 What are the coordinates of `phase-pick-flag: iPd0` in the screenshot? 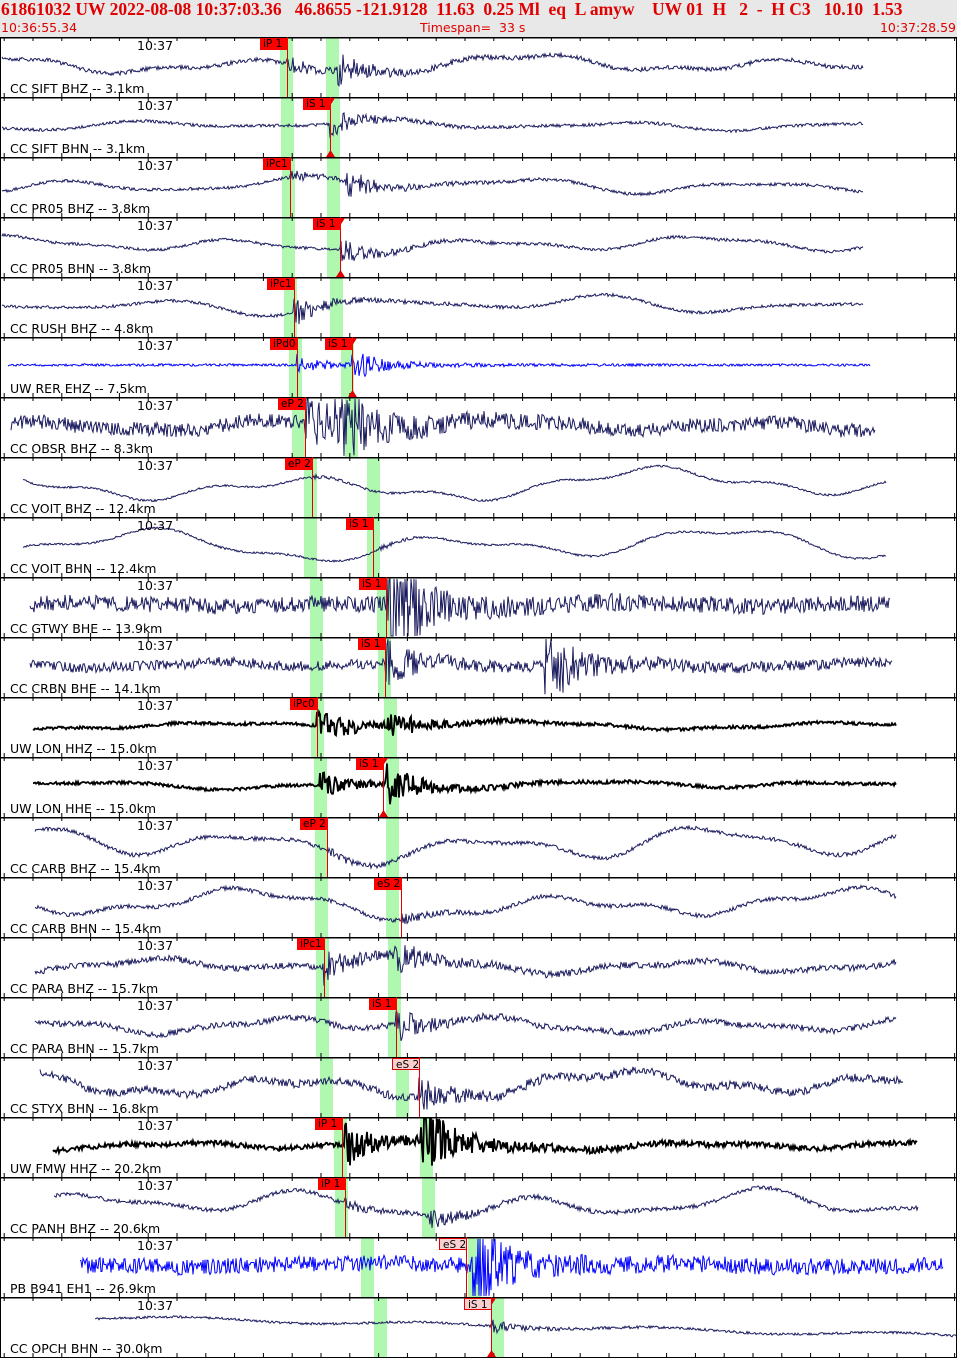 It's located at (284, 344).